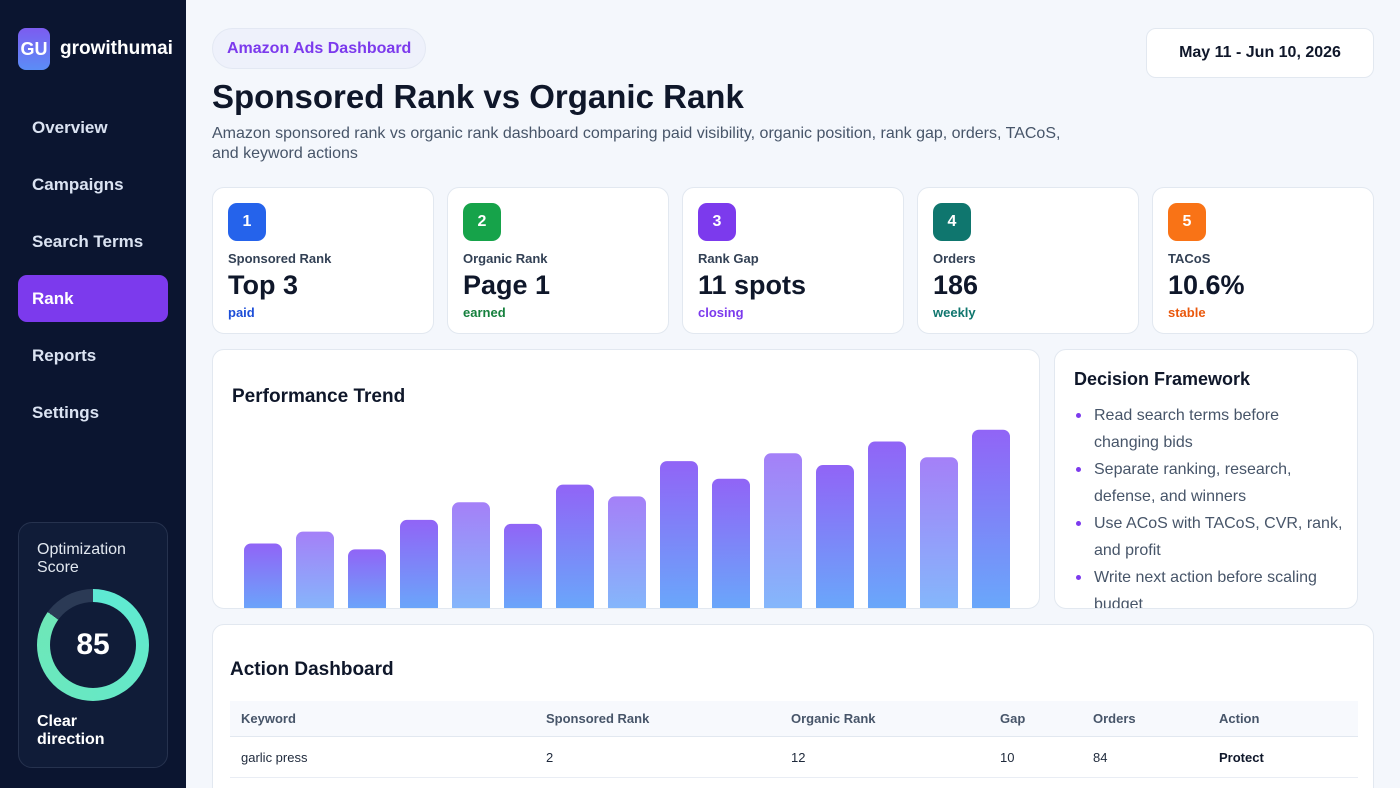  I want to click on kpi-number-badge: 2, so click(482, 222).